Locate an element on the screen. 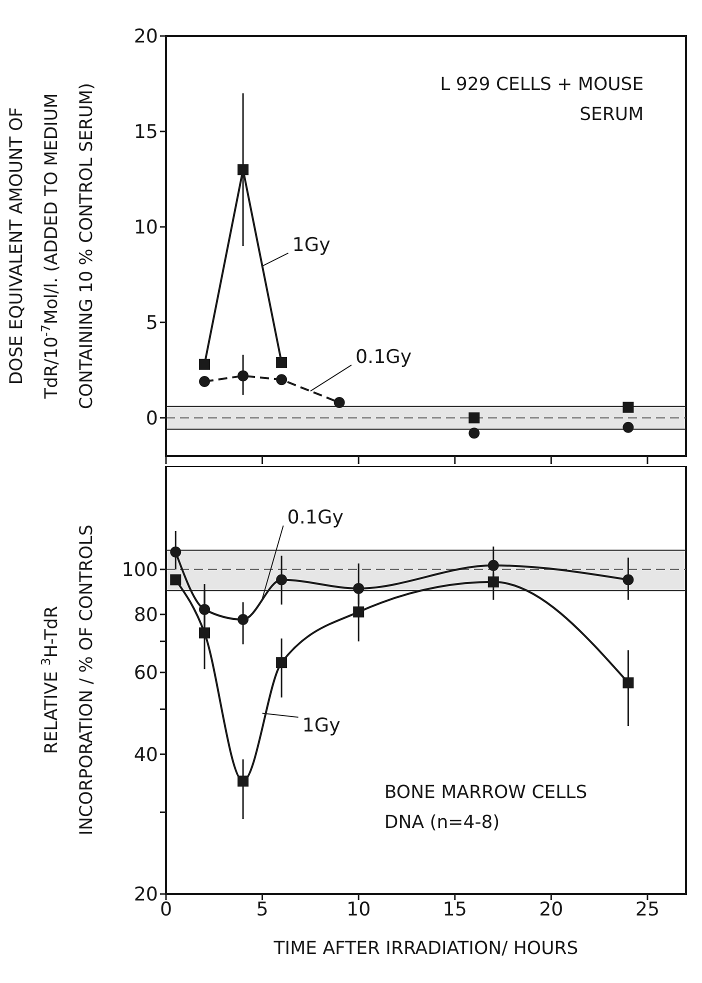 The image size is (702, 983). y-tick-label: 10 is located at coordinates (146, 227).